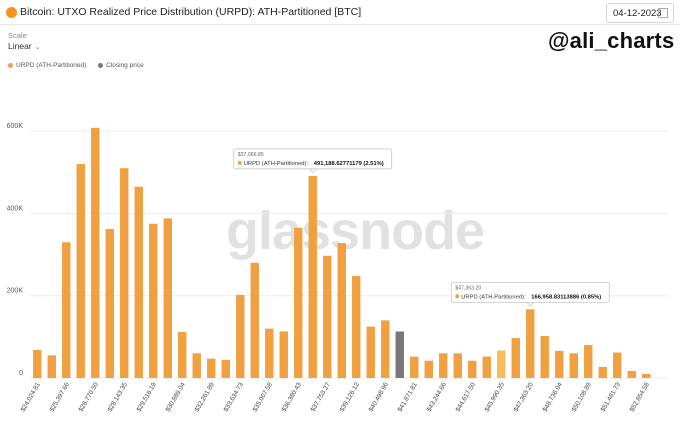 The image size is (680, 421). What do you see at coordinates (11, 12) in the screenshot?
I see `bitcoin-logo-icon` at bounding box center [11, 12].